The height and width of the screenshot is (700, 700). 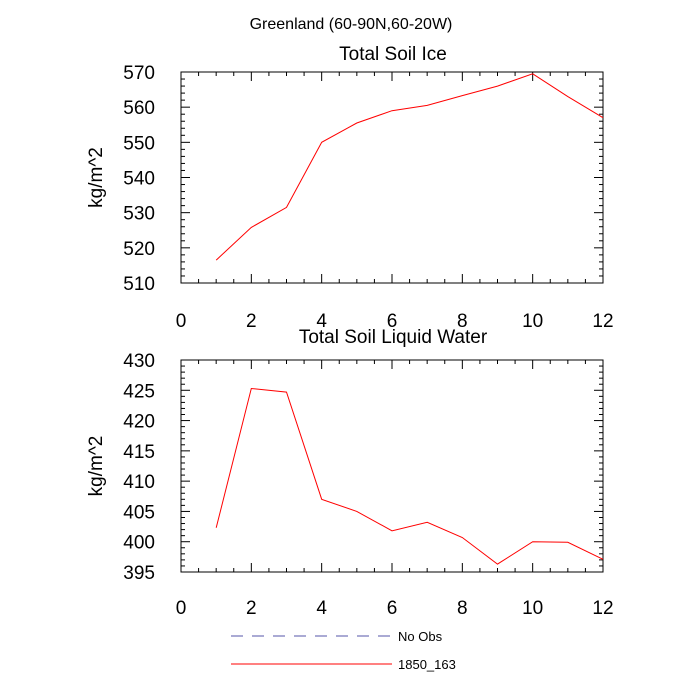 I want to click on figure-title: Greenland (60-90N,60-20W), so click(x=351, y=24).